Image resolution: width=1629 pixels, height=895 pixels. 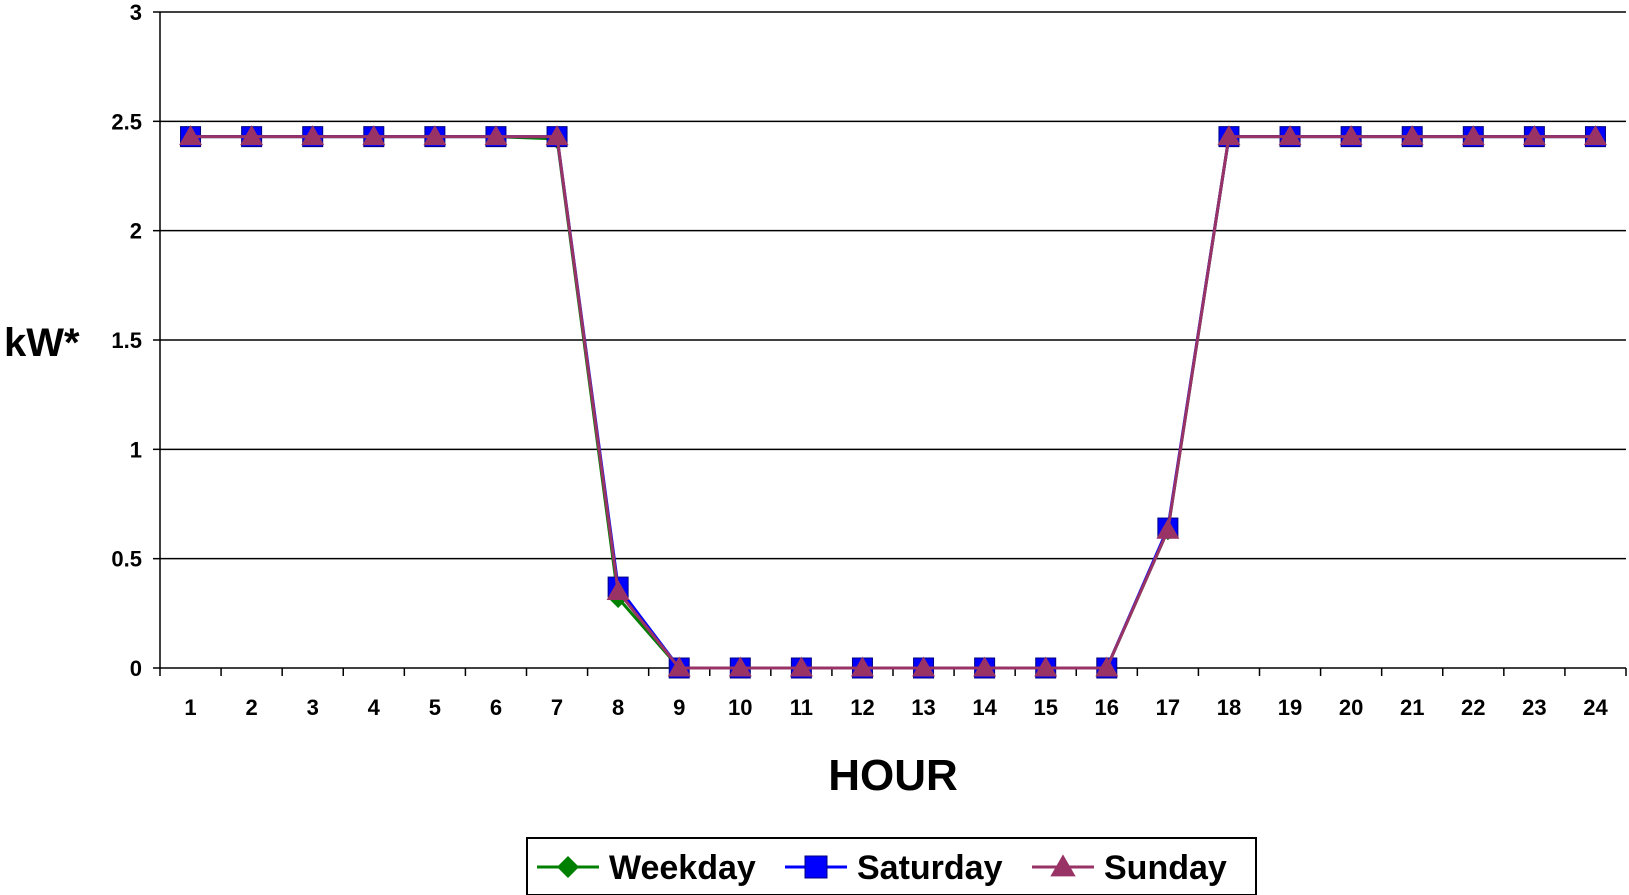 What do you see at coordinates (1107, 707) in the screenshot?
I see `x-tick-label: 16` at bounding box center [1107, 707].